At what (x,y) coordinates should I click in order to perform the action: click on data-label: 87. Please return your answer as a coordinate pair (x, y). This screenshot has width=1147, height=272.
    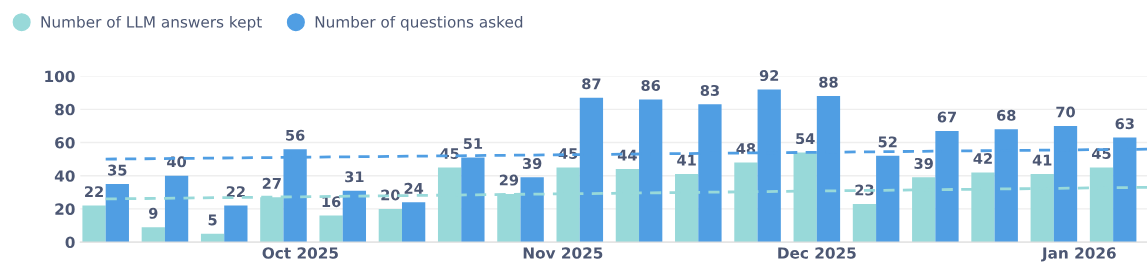
    Looking at the image, I should click on (591, 84).